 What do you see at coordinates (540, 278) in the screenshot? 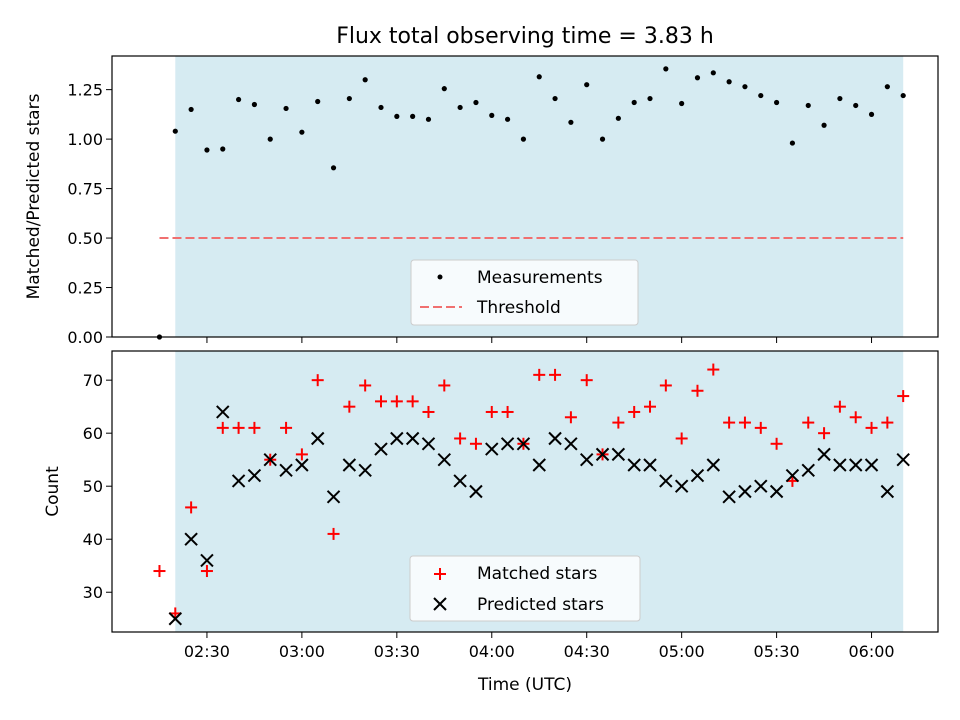
I see `legend-measurements-label: Measurements` at bounding box center [540, 278].